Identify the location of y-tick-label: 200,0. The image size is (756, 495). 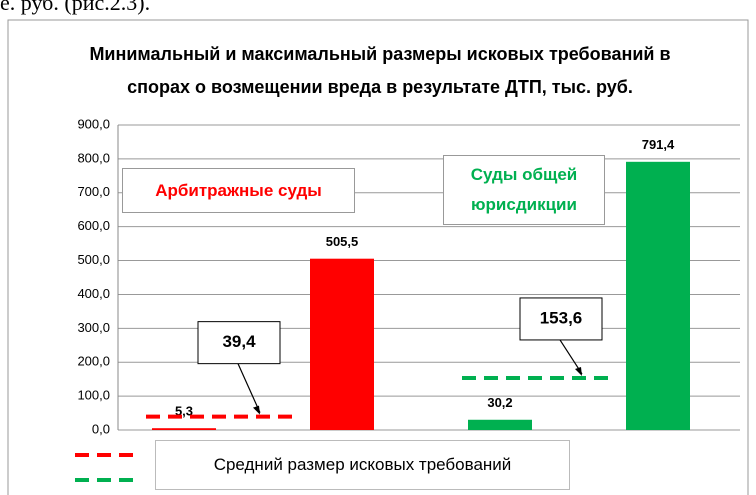
(93, 361).